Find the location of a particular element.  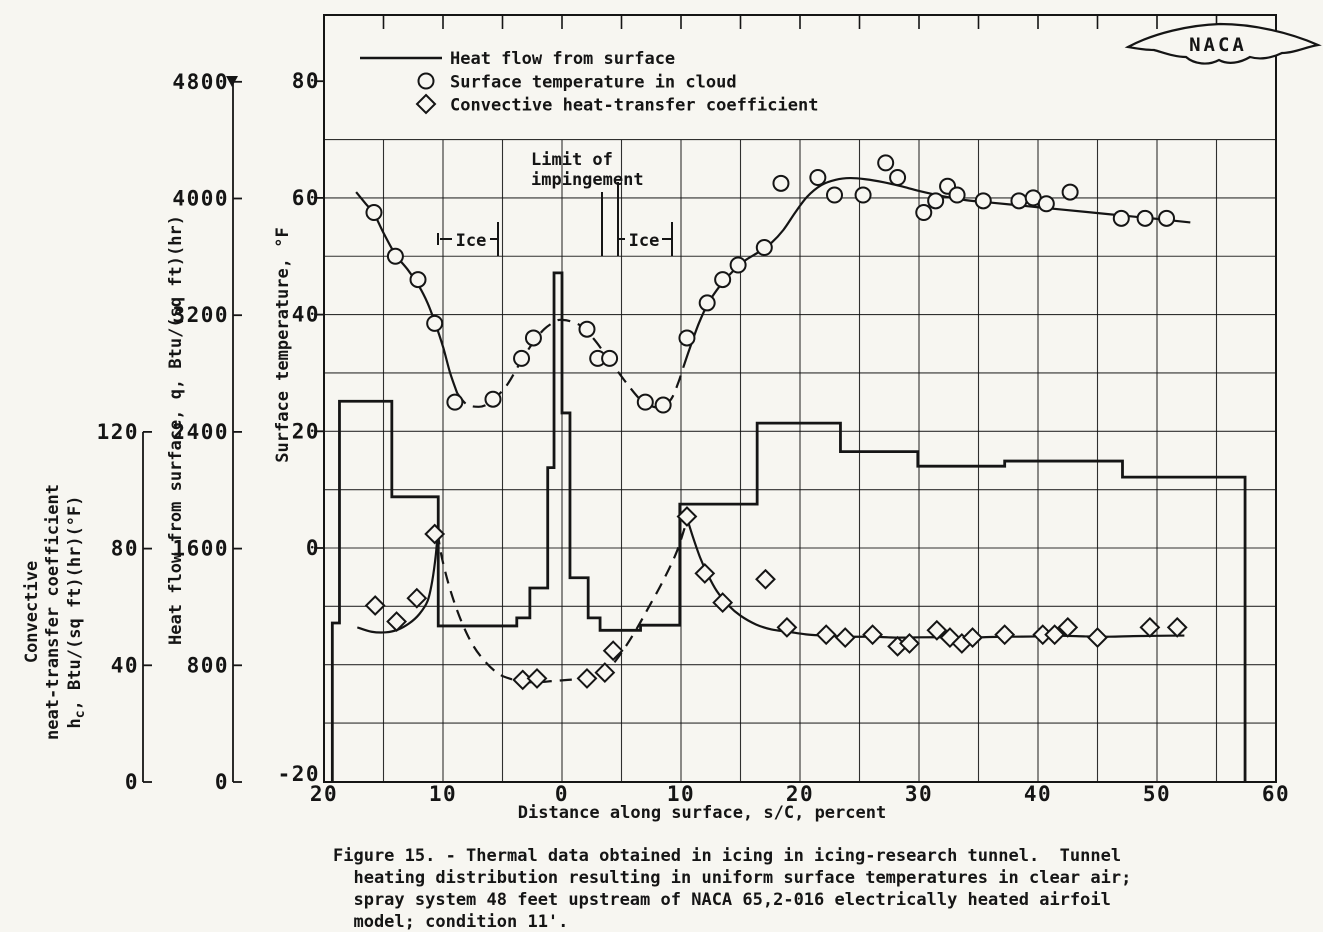

temp-tick-label: 80 is located at coordinates (306, 81).